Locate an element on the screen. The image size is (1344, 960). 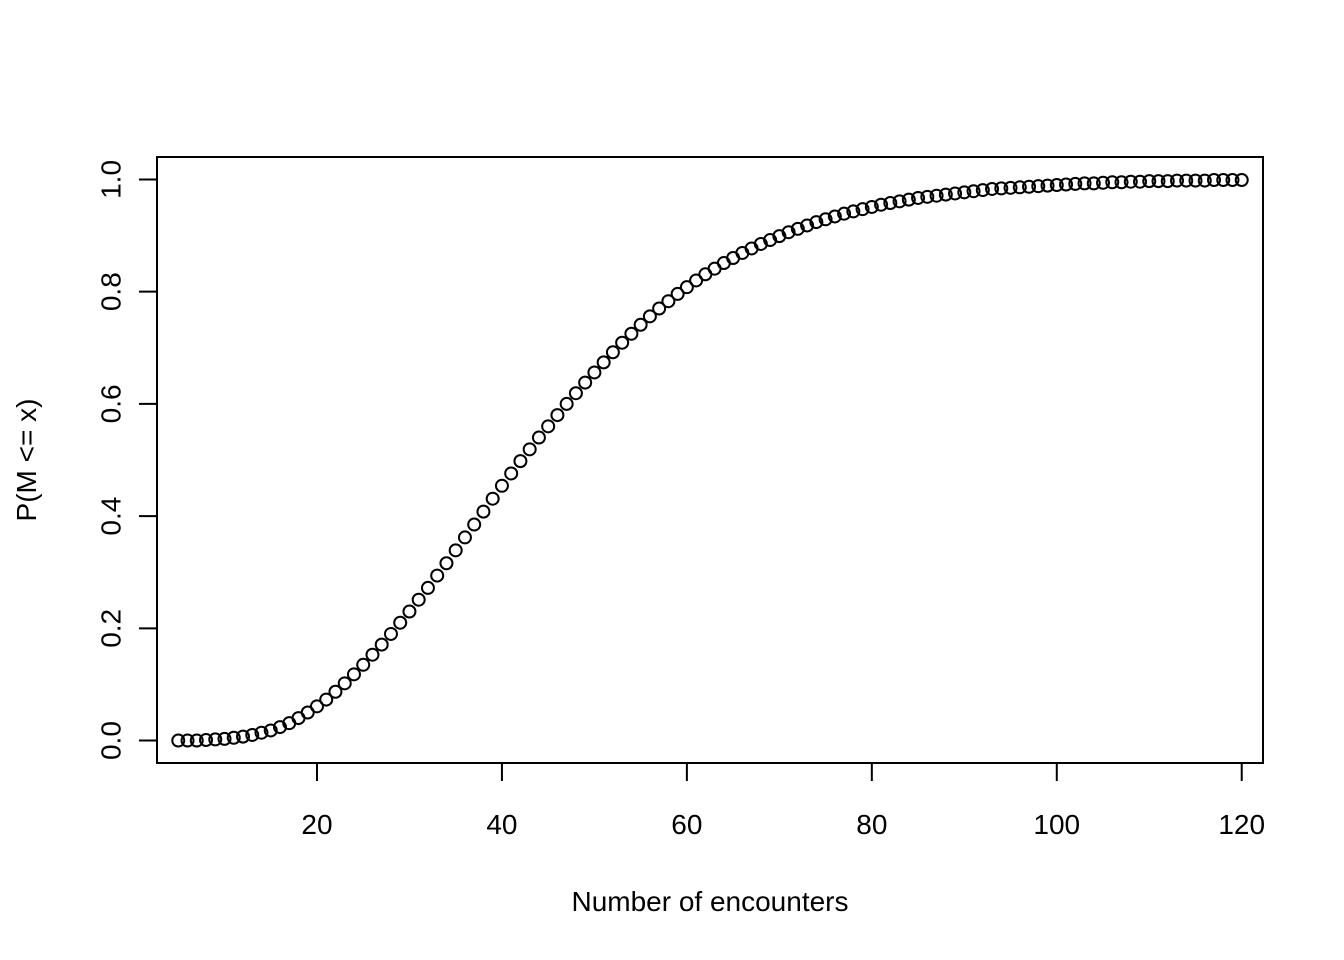
x-tick-label: 120 is located at coordinates (1241, 824).